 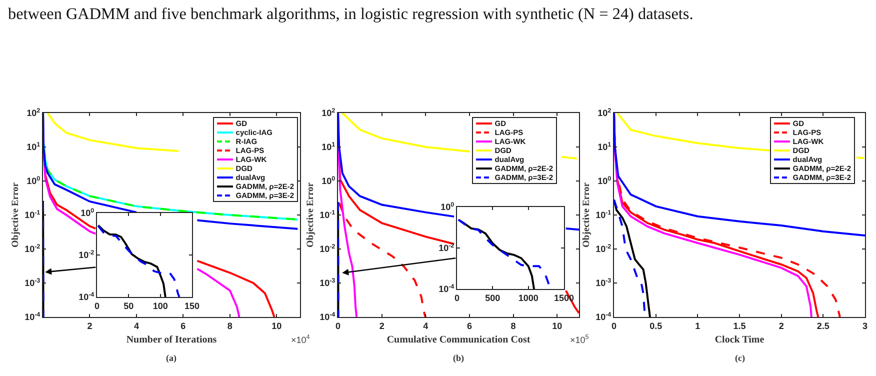 What do you see at coordinates (129, 305) in the screenshot?
I see `x-tick-label: 50` at bounding box center [129, 305].